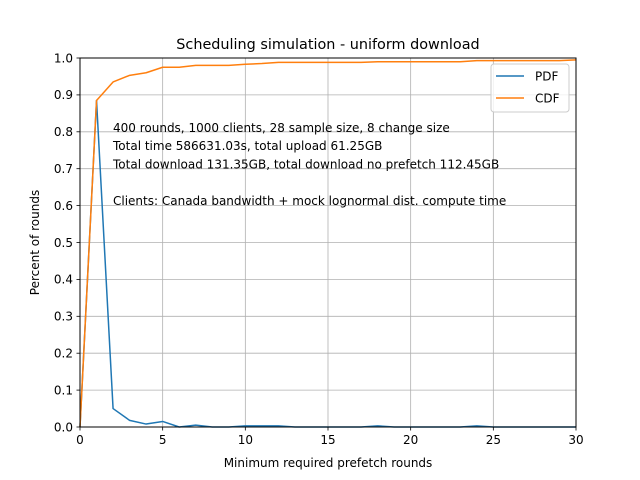 The width and height of the screenshot is (640, 480). Describe the element at coordinates (63, 317) in the screenshot. I see `y-tick-label: 0.3` at that location.